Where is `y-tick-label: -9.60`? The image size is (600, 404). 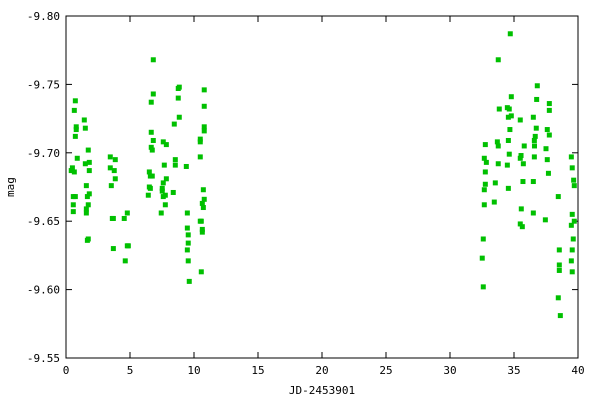 y-tick-label: -9.60 is located at coordinates (43, 290).